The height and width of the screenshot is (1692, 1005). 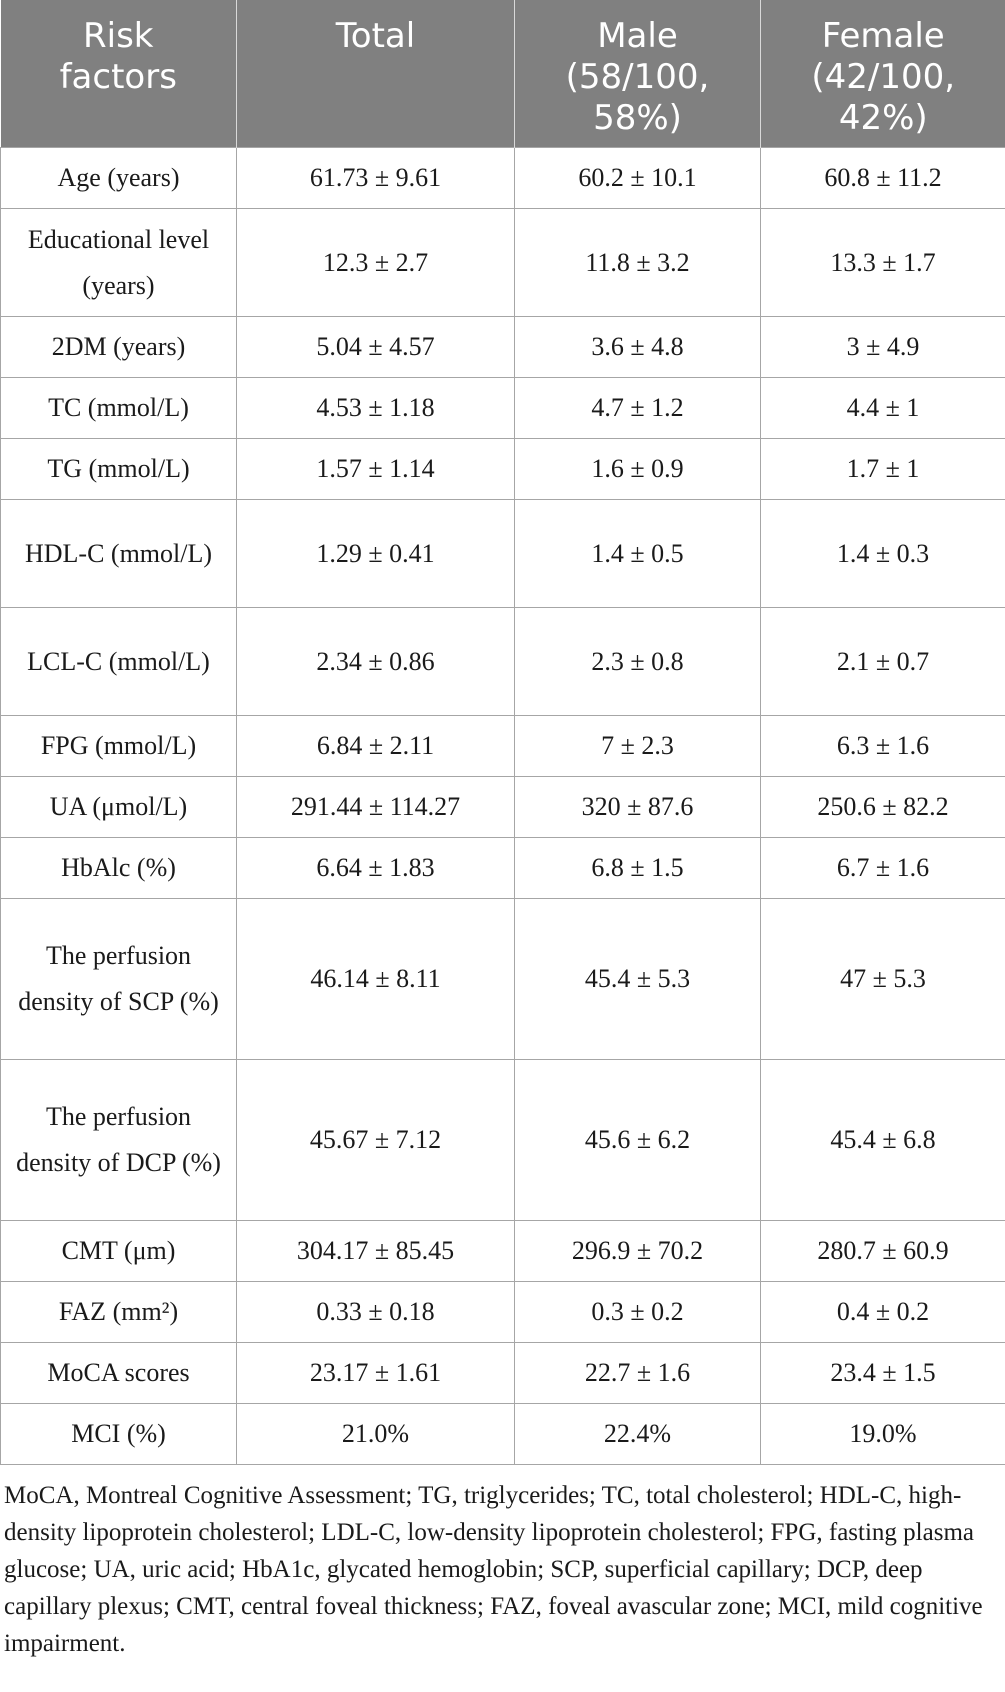 I want to click on cell-female: 6.7 ± 1.6, so click(x=882, y=868).